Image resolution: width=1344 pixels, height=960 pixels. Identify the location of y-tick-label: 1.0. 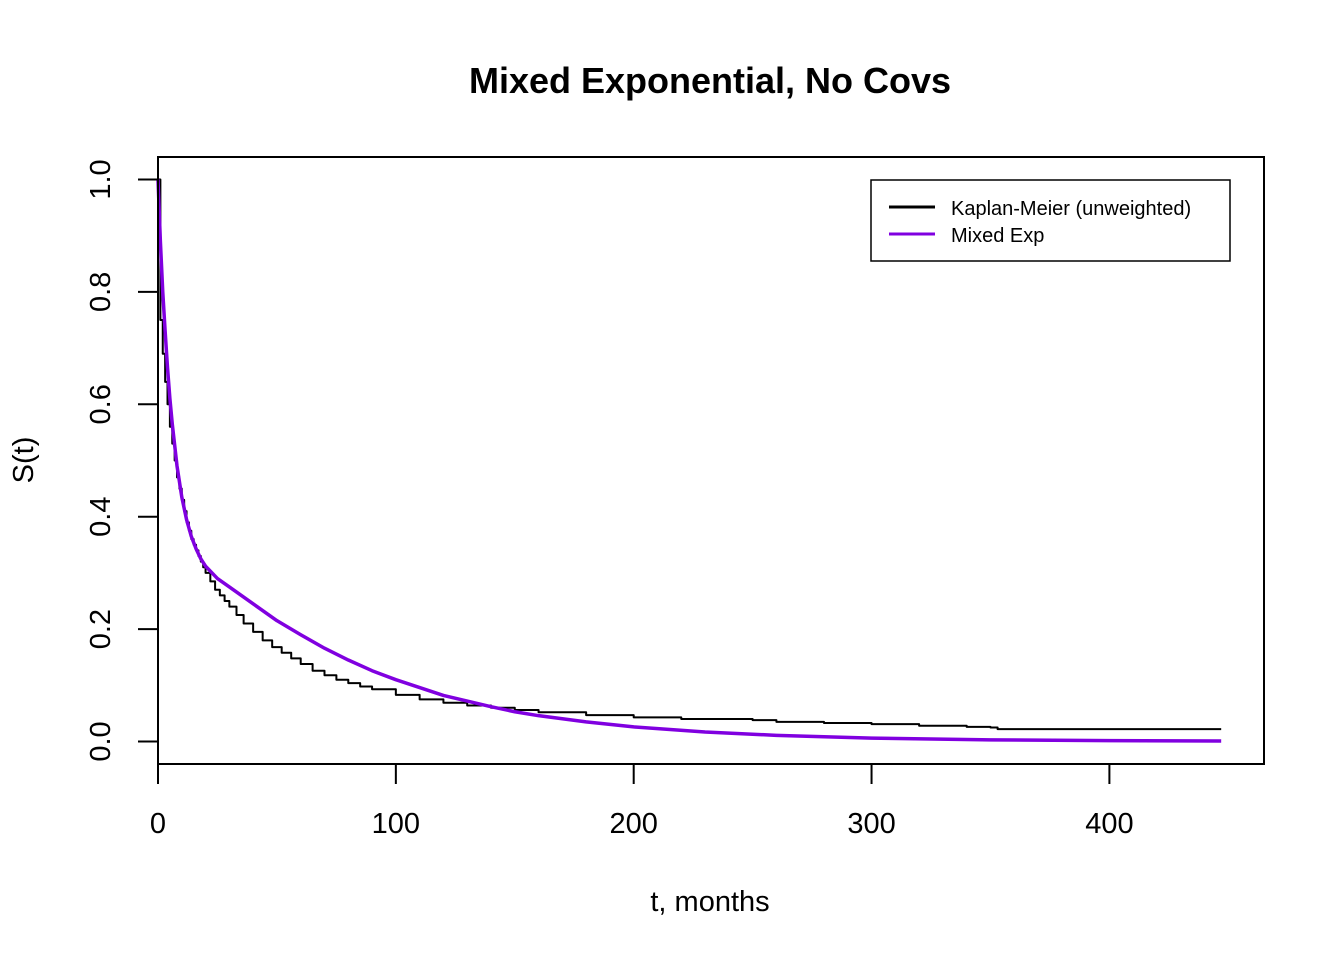
(101, 179).